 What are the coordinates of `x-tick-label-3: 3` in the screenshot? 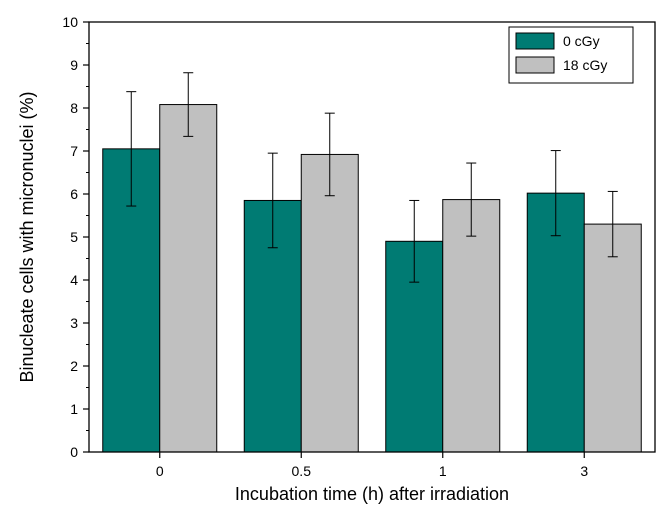 It's located at (584, 471).